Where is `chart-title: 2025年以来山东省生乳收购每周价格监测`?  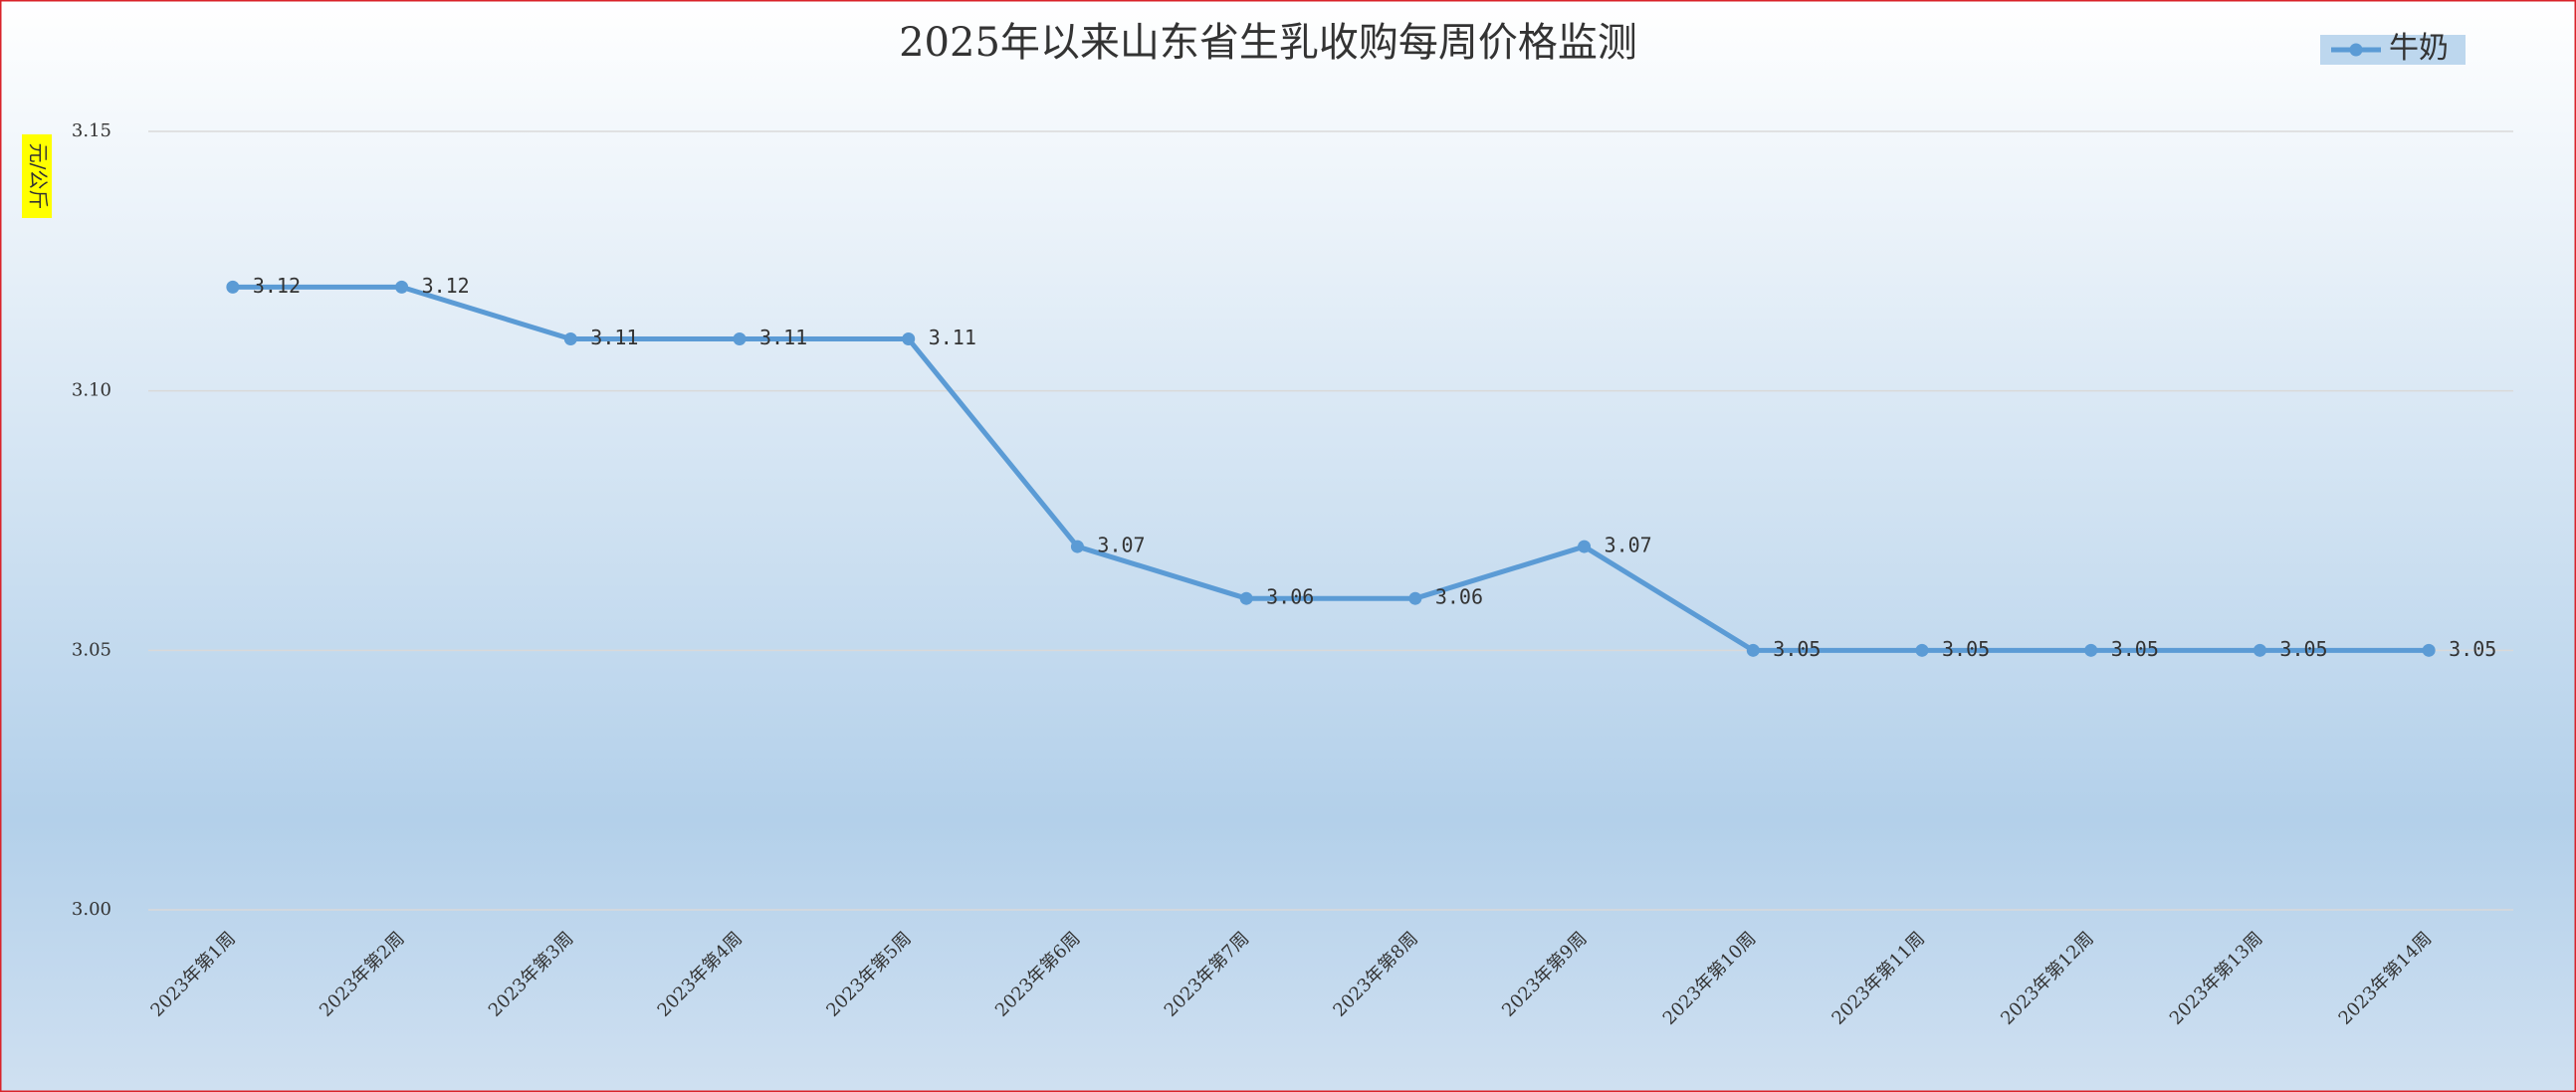 chart-title: 2025年以来山东省生乳收购每周价格监测 is located at coordinates (1268, 43).